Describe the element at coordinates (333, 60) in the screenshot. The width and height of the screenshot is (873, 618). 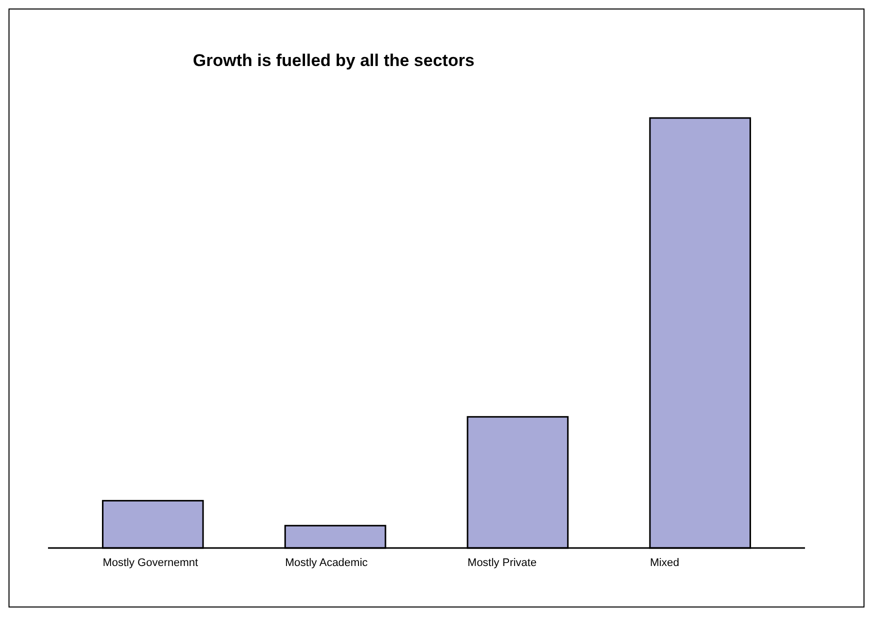
I see `chart-title: Growth is fuelled by all the sectors` at that location.